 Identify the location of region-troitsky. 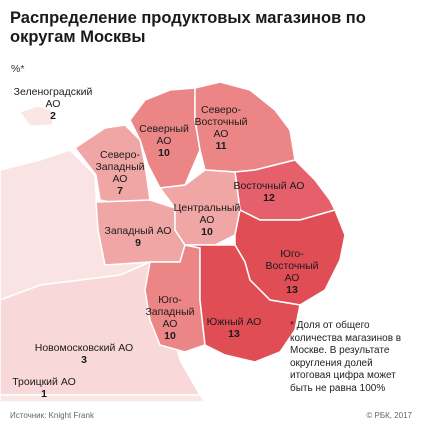
(103, 398).